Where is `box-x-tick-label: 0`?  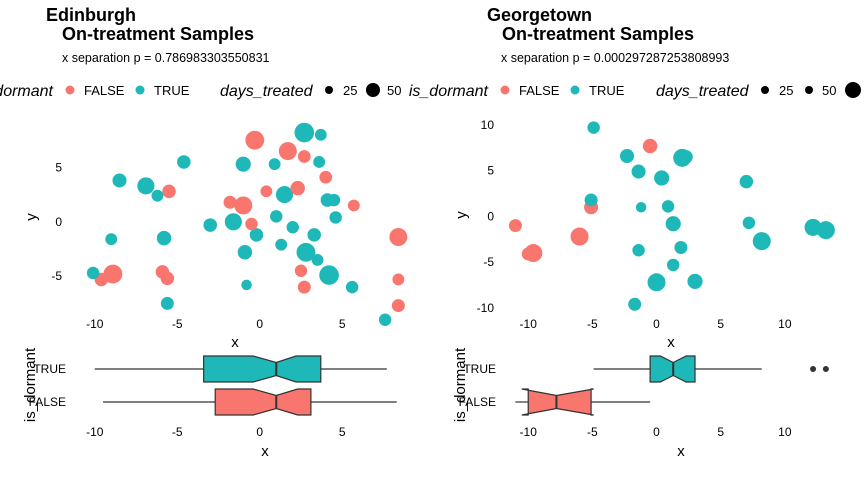 box-x-tick-label: 0 is located at coordinates (259, 432).